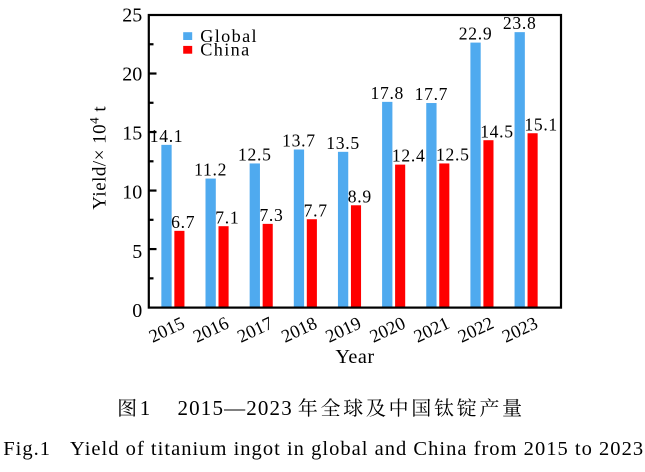  Describe the element at coordinates (343, 330) in the screenshot. I see `svg-text: 2019` at that location.